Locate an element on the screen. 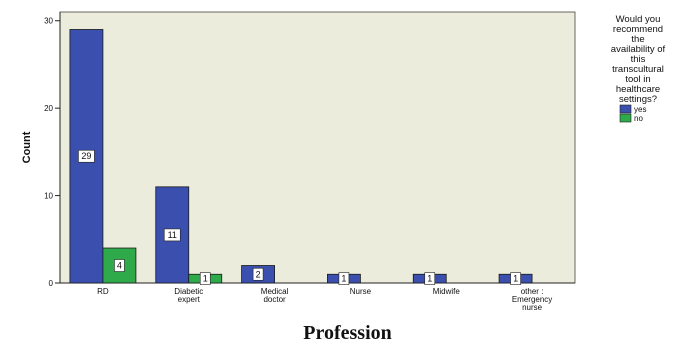 Image resolution: width=700 pixels, height=350 pixels. x-tick-label: Medical is located at coordinates (275, 291).